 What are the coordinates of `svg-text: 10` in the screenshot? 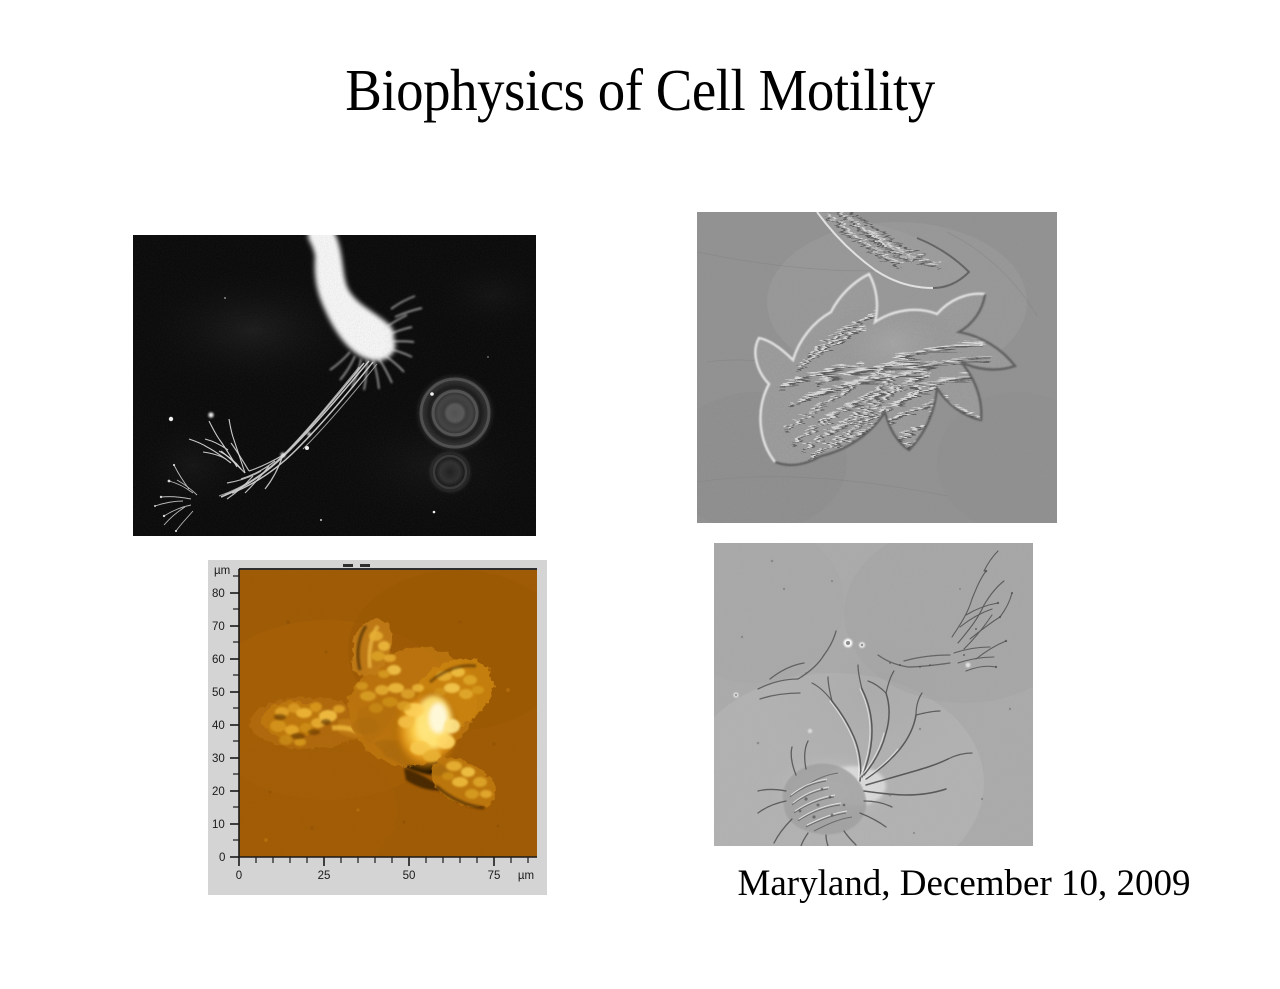 It's located at (218, 825).